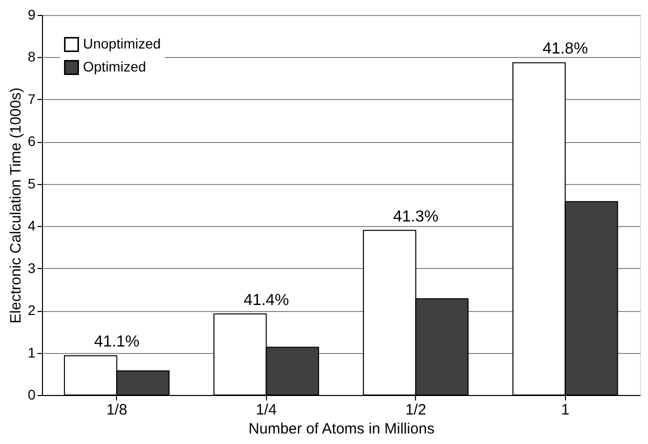  What do you see at coordinates (266, 300) in the screenshot?
I see `annotation: 41.4%` at bounding box center [266, 300].